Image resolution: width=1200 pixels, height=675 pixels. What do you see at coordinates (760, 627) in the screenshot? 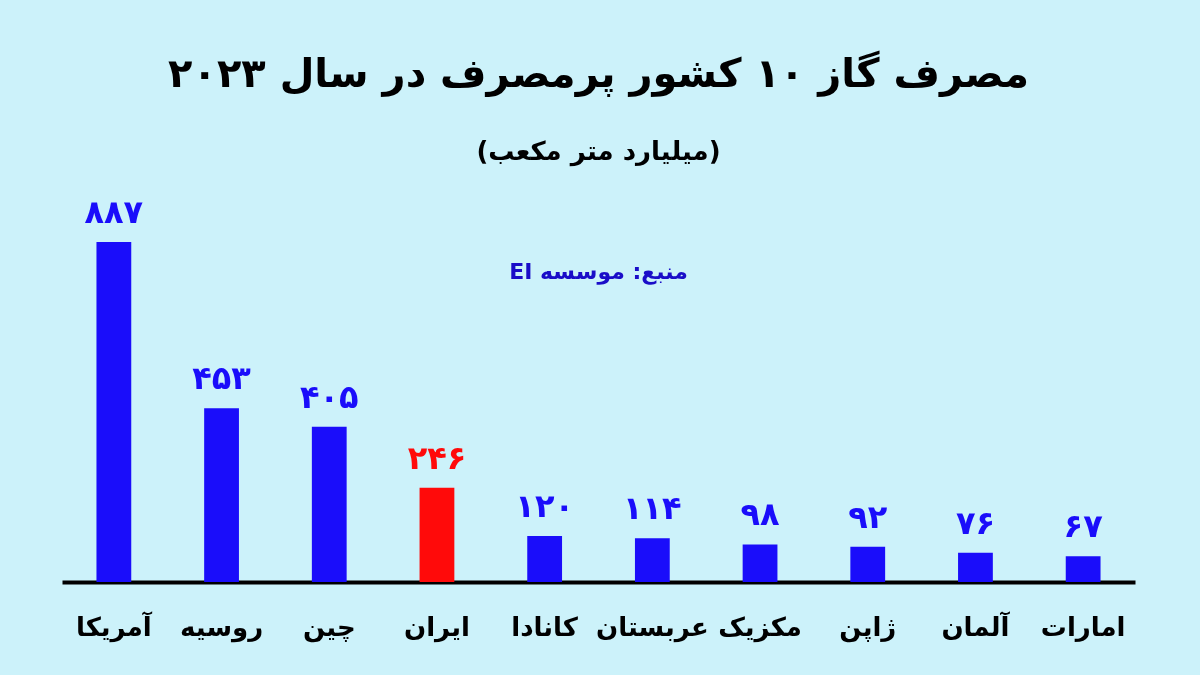
I see `x-tick-label: مکزیک` at bounding box center [760, 627].